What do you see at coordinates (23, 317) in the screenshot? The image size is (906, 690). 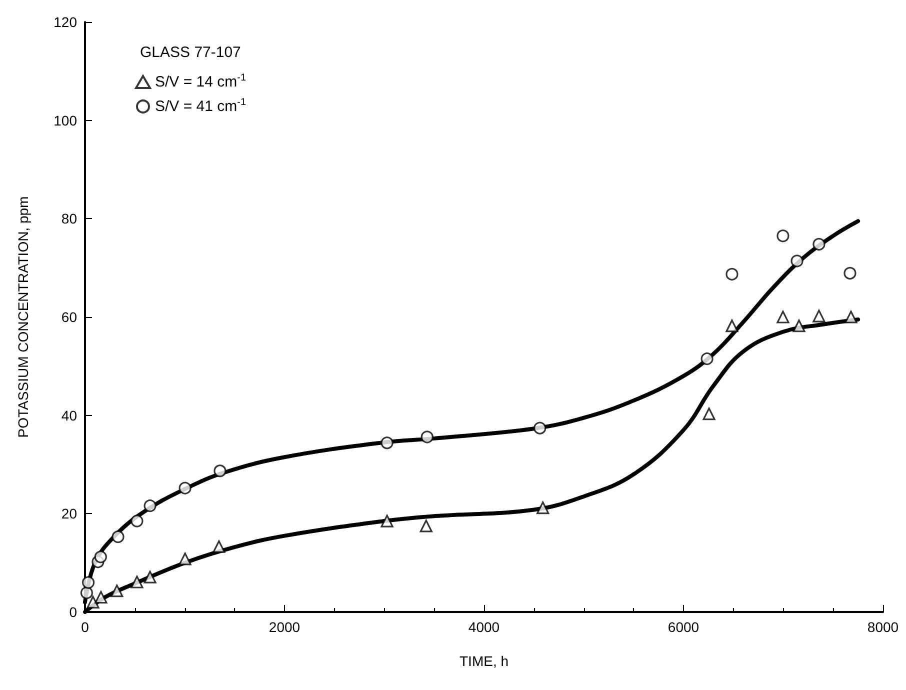 I see `y-axis-title: POTASSIUM CONCENTRATION, ppm` at bounding box center [23, 317].